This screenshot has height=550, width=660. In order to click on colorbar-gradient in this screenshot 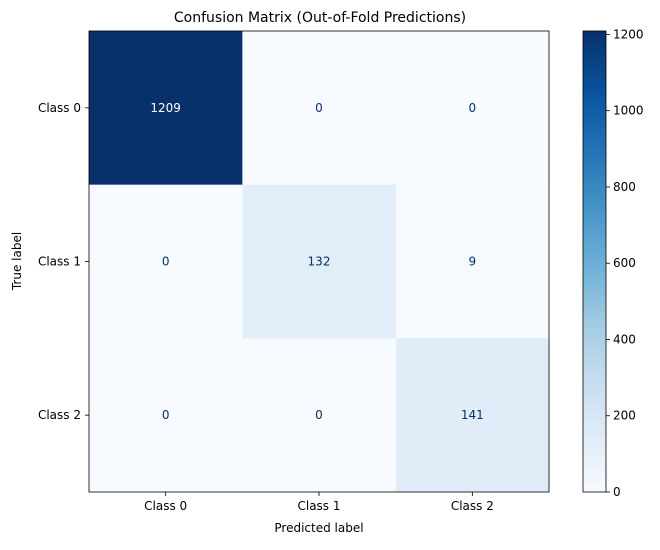, I will do `click(594, 261)`.